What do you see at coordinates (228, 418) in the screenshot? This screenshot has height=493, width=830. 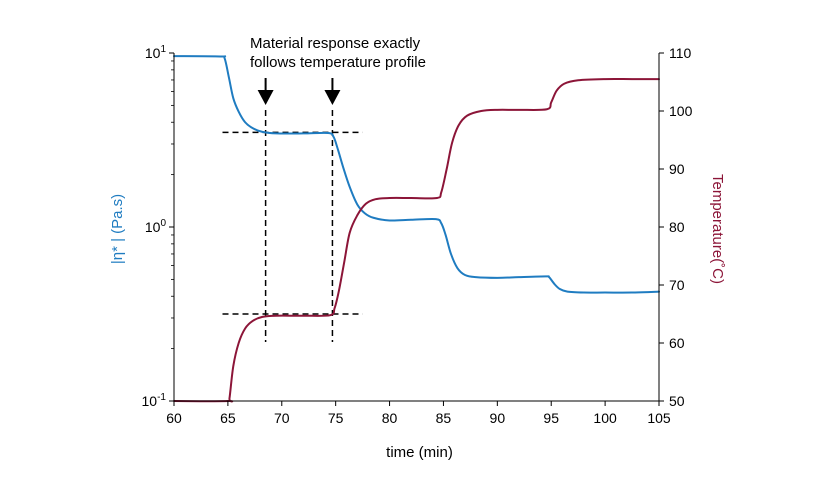 I see `x-tick-label: 65` at bounding box center [228, 418].